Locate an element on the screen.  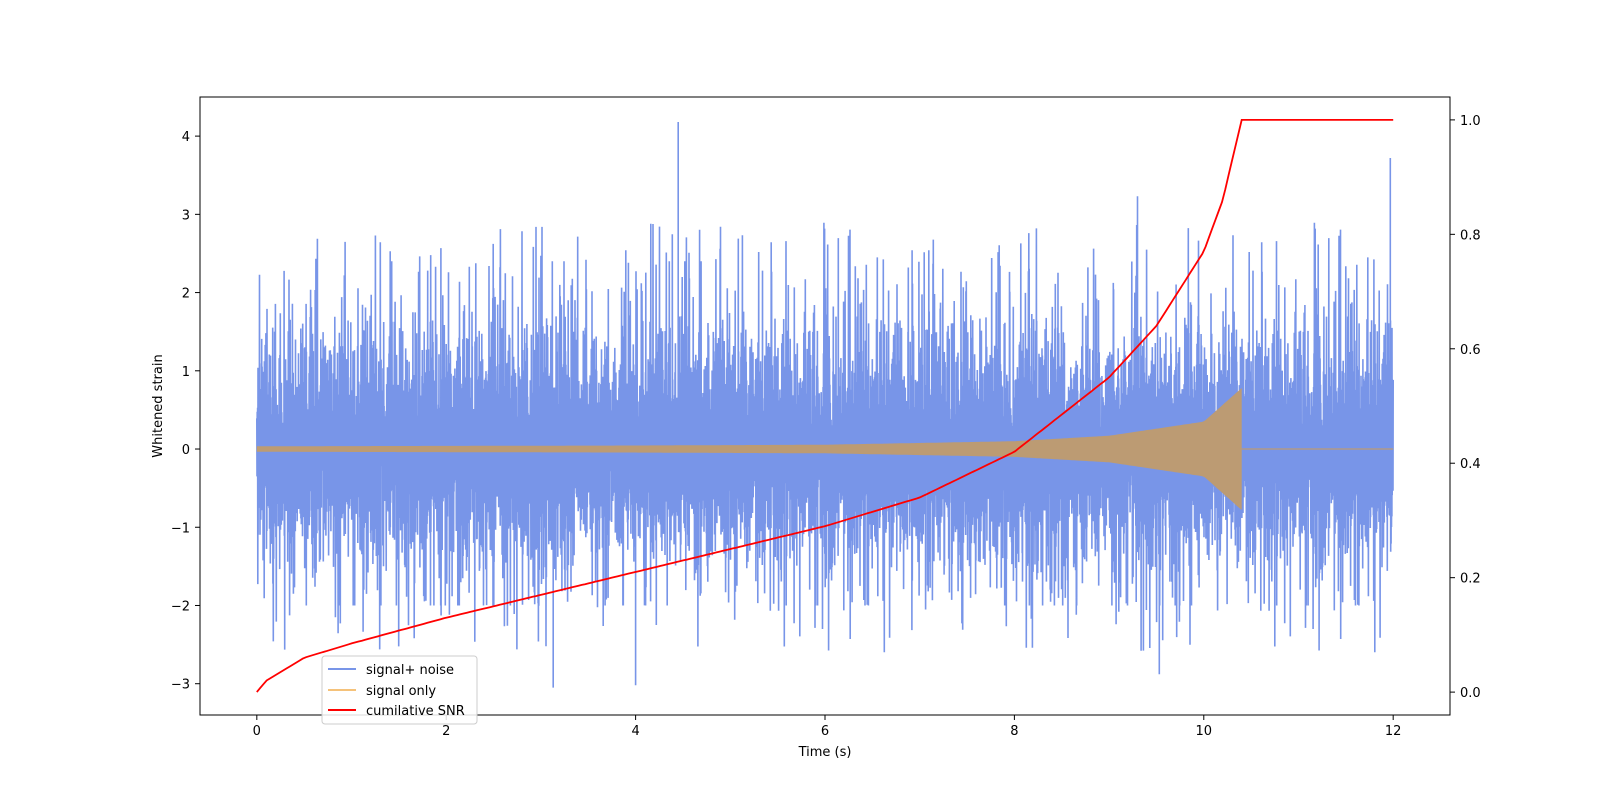
x-tick-label: 10 is located at coordinates (1204, 731).